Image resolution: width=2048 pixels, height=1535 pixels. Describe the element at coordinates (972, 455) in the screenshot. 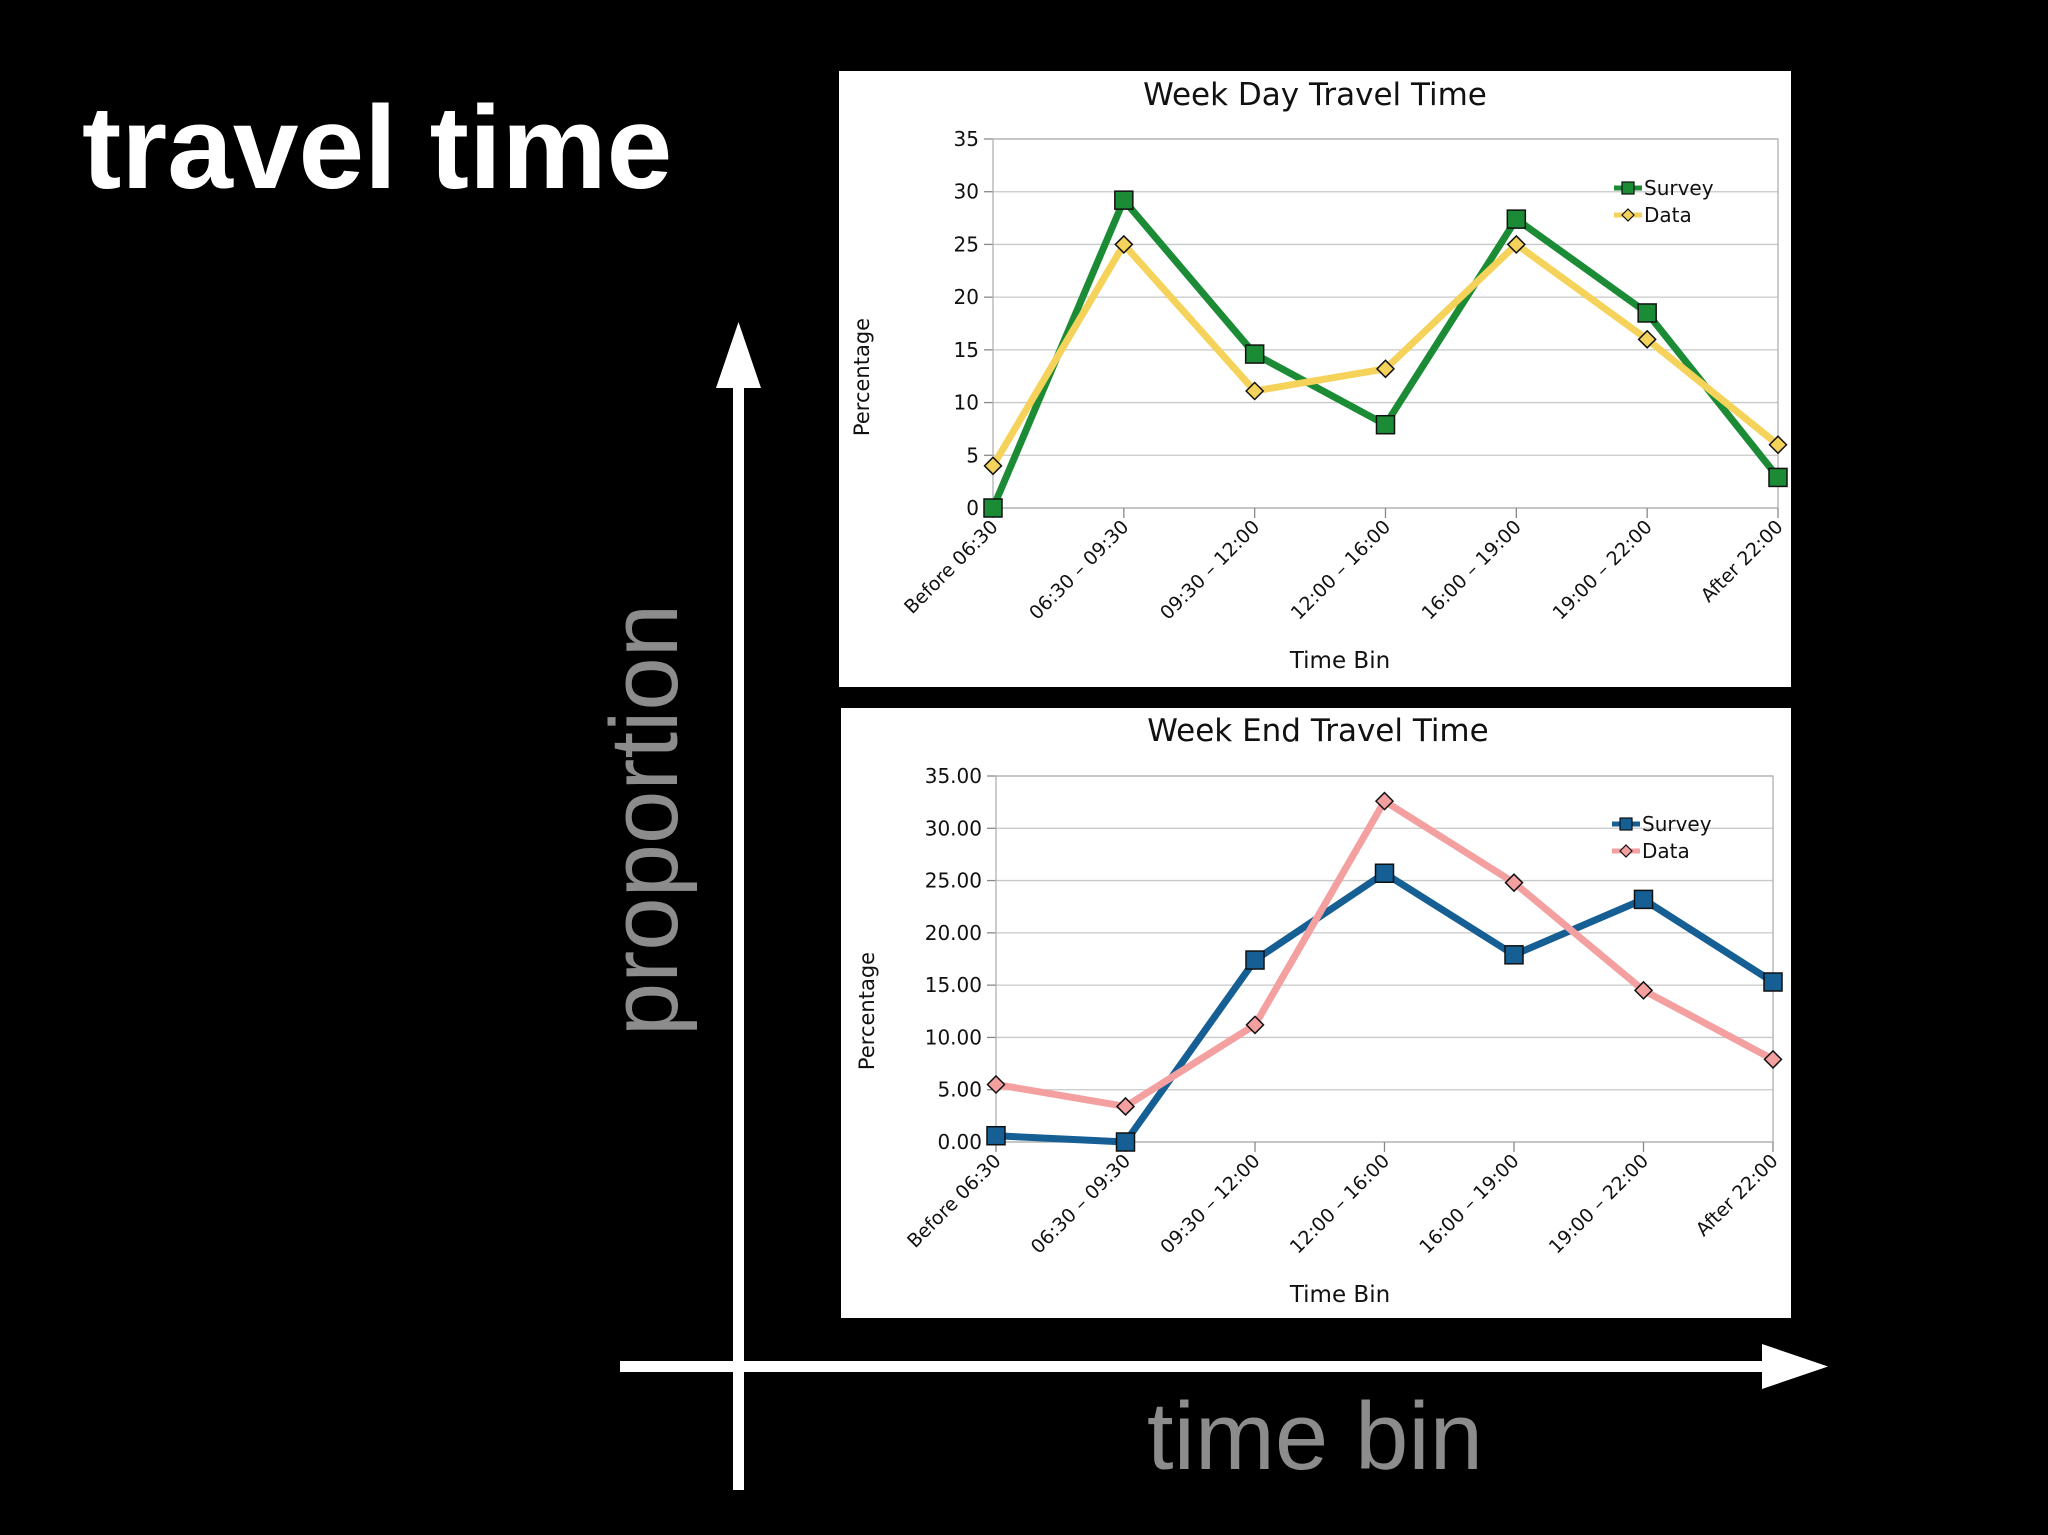

I see `weekday-y-tick-label: 5` at that location.